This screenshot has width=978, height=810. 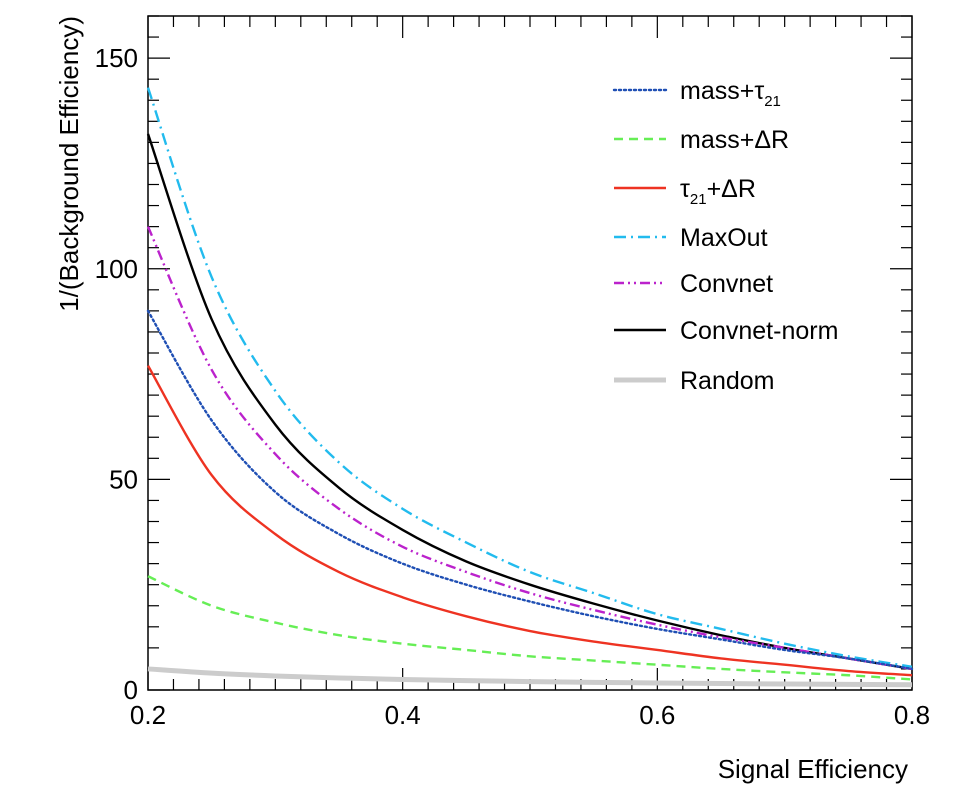 I want to click on x-axis-title: Signal Efficiency, so click(x=813, y=769).